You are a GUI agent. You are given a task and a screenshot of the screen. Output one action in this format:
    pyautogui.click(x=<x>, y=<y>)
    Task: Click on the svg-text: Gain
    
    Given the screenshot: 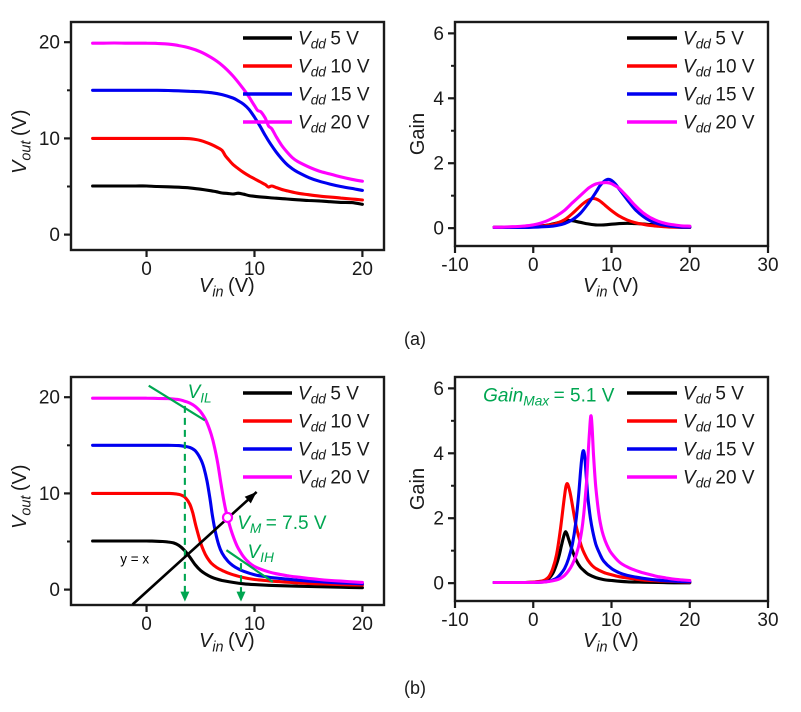 What is the action you would take?
    pyautogui.click(x=418, y=489)
    